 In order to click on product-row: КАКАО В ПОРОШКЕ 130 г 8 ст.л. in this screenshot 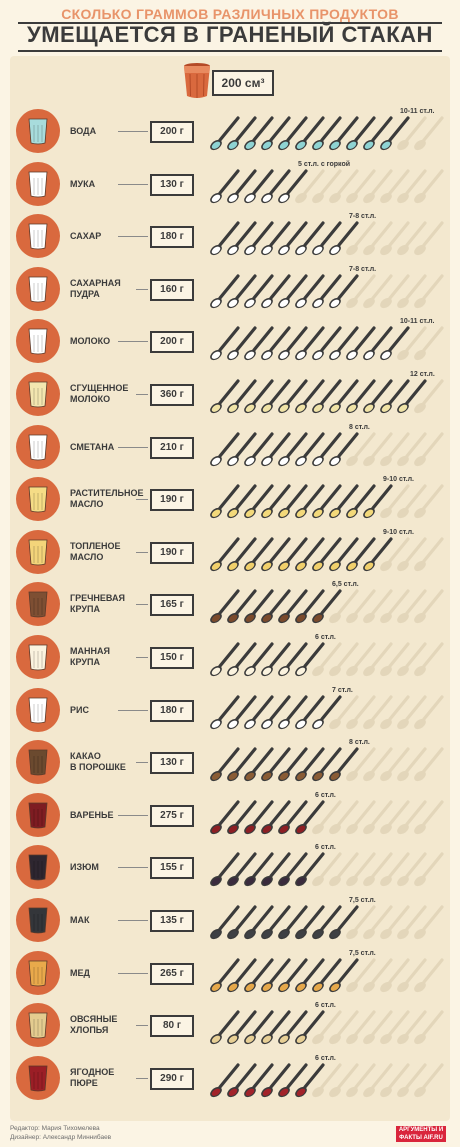, I will do `click(230, 763)`.